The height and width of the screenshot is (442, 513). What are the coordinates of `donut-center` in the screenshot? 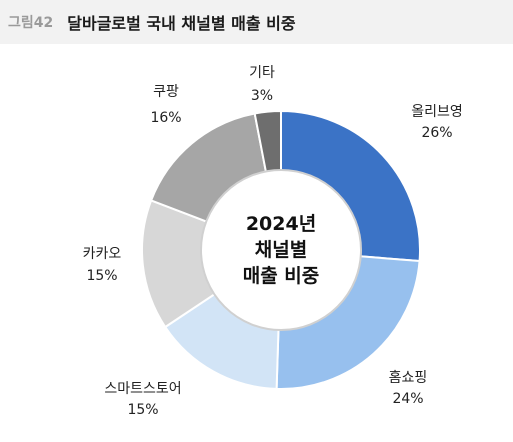 It's located at (281, 250).